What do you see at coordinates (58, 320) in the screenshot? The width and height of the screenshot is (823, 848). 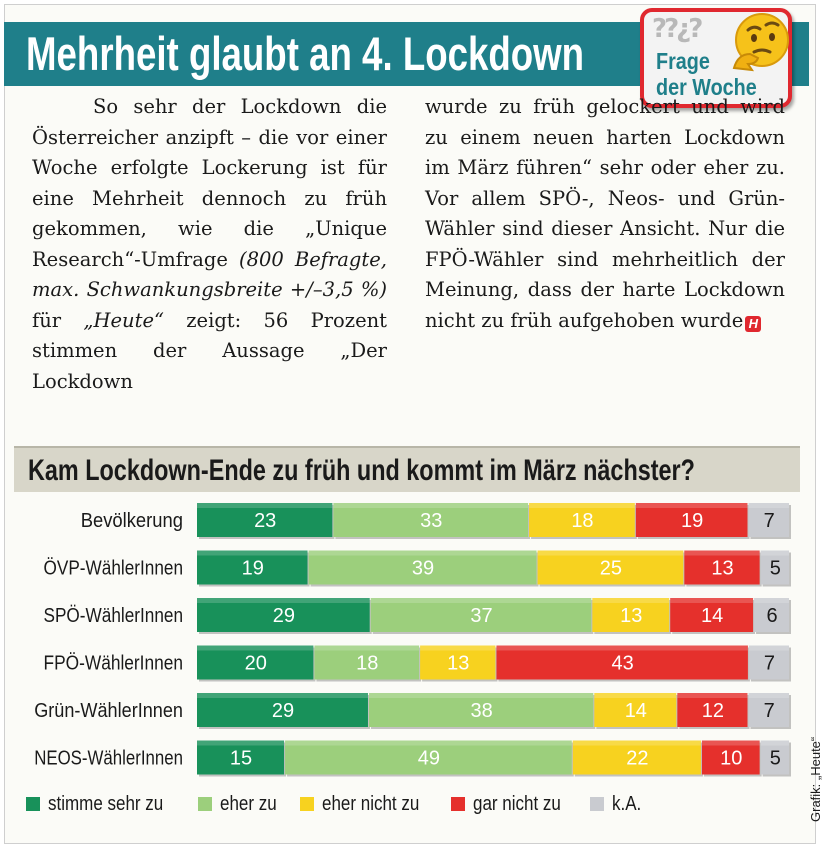 I see `article-text-b: für` at bounding box center [58, 320].